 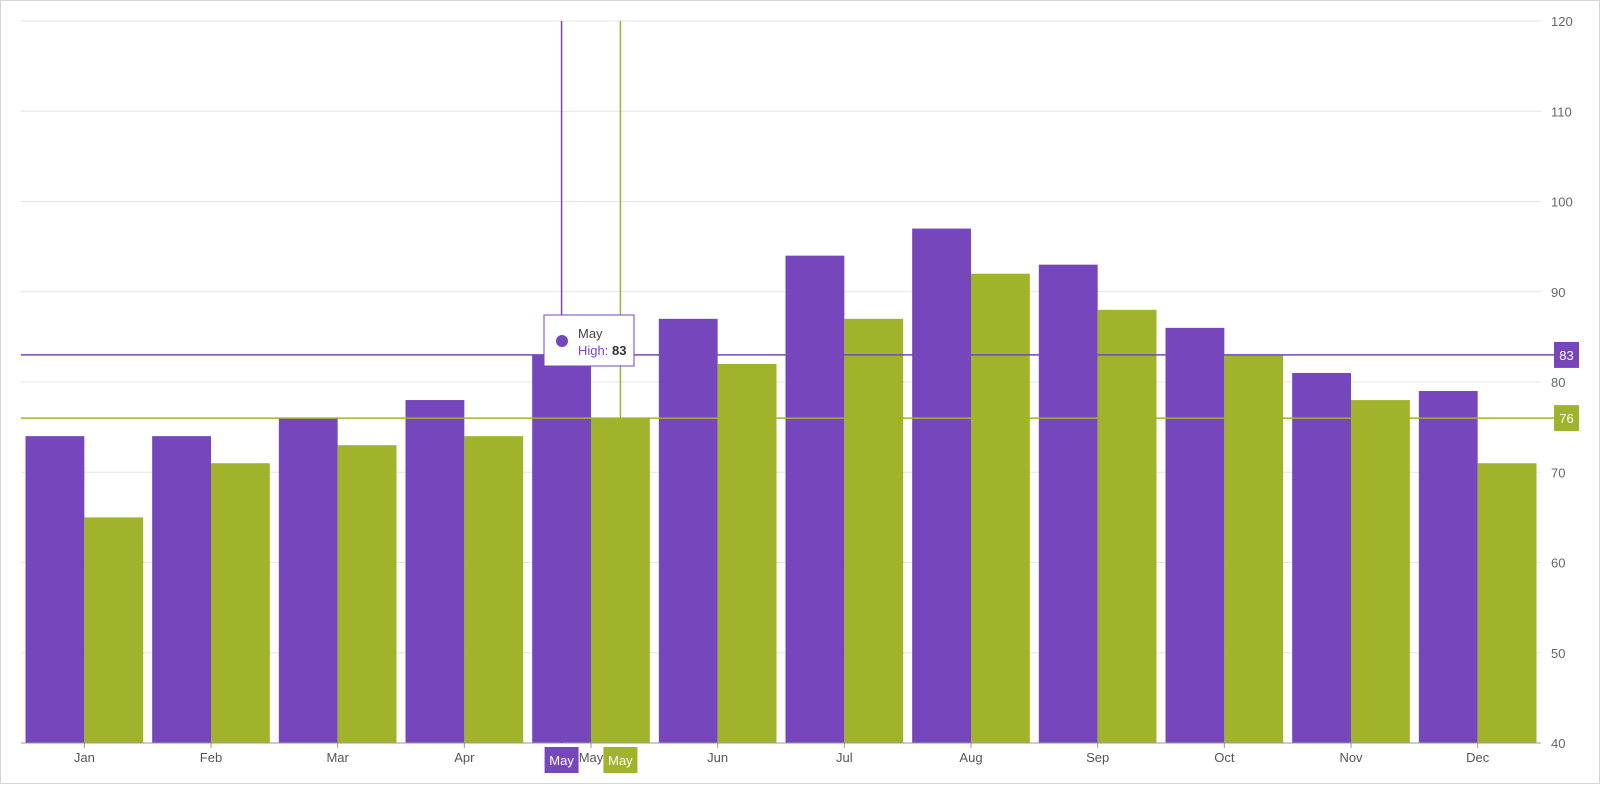 I want to click on crosshair-value-badge-text-2: 76, so click(x=1566, y=418).